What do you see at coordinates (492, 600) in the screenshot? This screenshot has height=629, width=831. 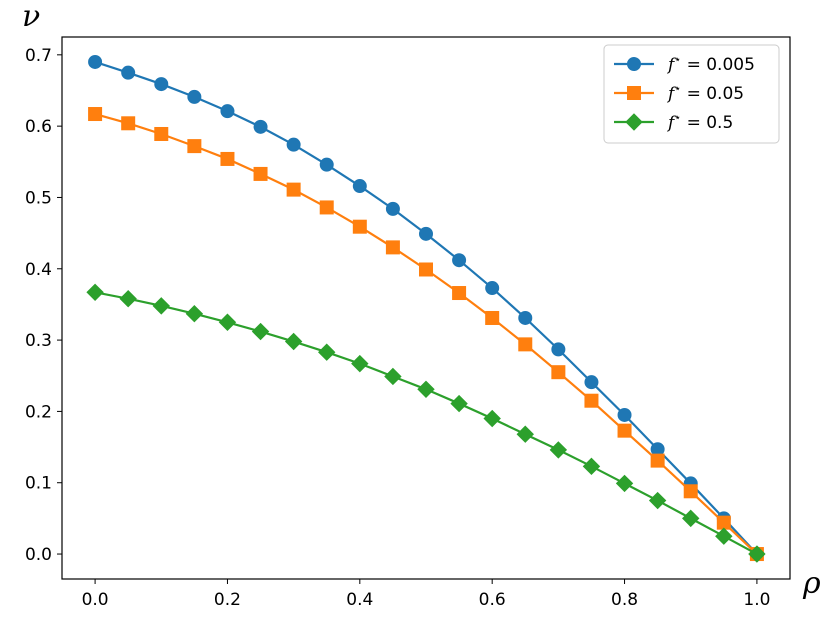 I see `x-tick-label: 0.6` at bounding box center [492, 600].